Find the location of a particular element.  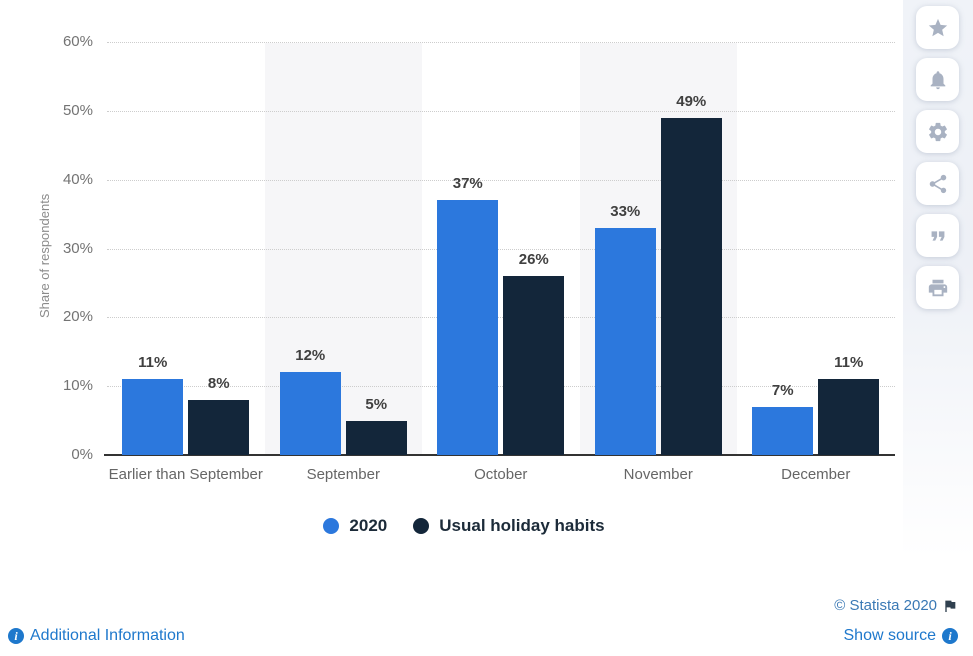

print-icon is located at coordinates (937, 287).